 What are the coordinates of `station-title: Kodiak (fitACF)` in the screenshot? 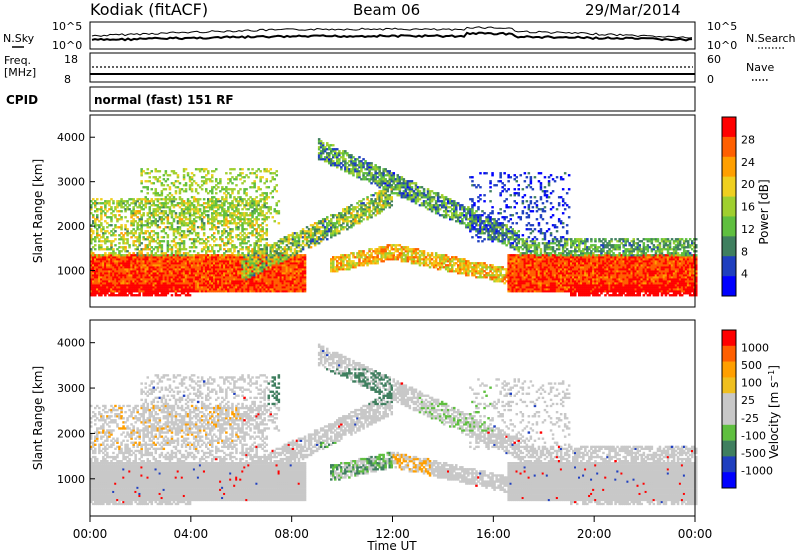 It's located at (149, 9).